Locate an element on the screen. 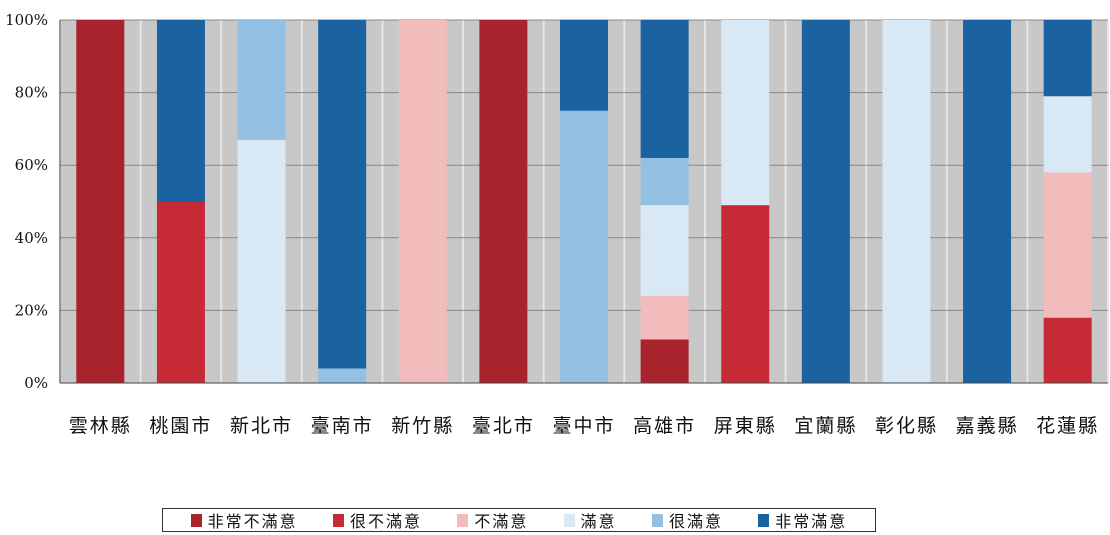  x-tick-label: 桃園市 is located at coordinates (180, 426).